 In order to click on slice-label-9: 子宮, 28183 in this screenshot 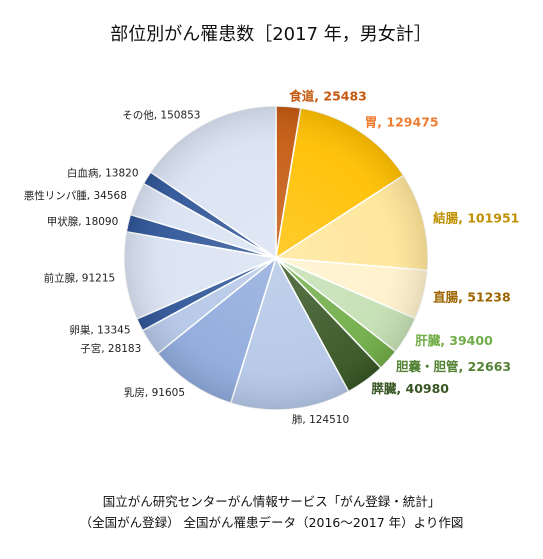, I will do `click(110, 348)`.